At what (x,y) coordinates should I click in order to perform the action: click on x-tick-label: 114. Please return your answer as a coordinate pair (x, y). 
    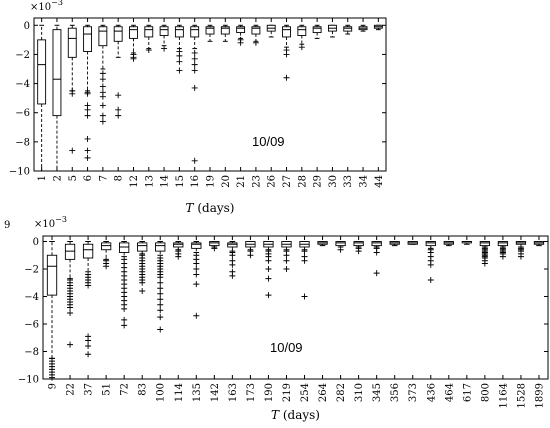
    Looking at the image, I should click on (179, 392).